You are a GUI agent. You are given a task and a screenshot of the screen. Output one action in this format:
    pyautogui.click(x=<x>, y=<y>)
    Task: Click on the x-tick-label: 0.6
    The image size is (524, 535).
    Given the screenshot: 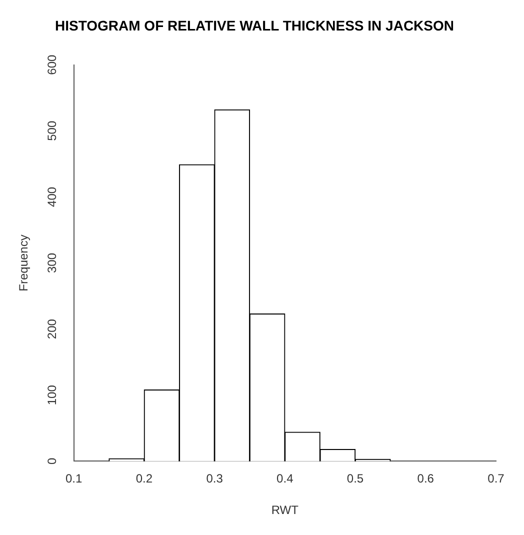 What is the action you would take?
    pyautogui.click(x=425, y=479)
    